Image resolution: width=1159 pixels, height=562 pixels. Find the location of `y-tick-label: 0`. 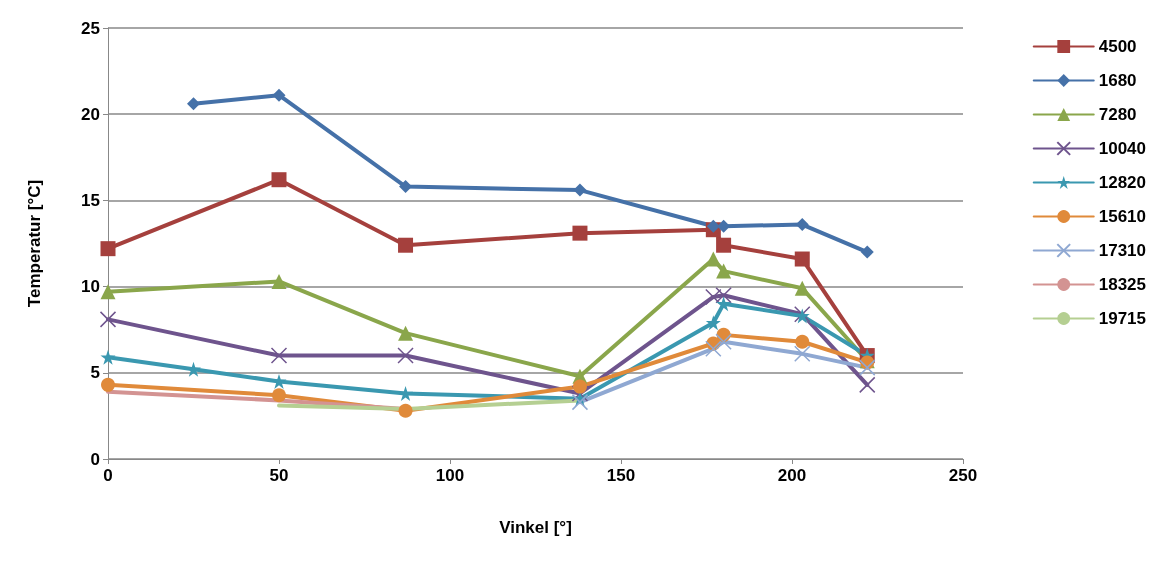

y-tick-label: 0 is located at coordinates (95, 459).